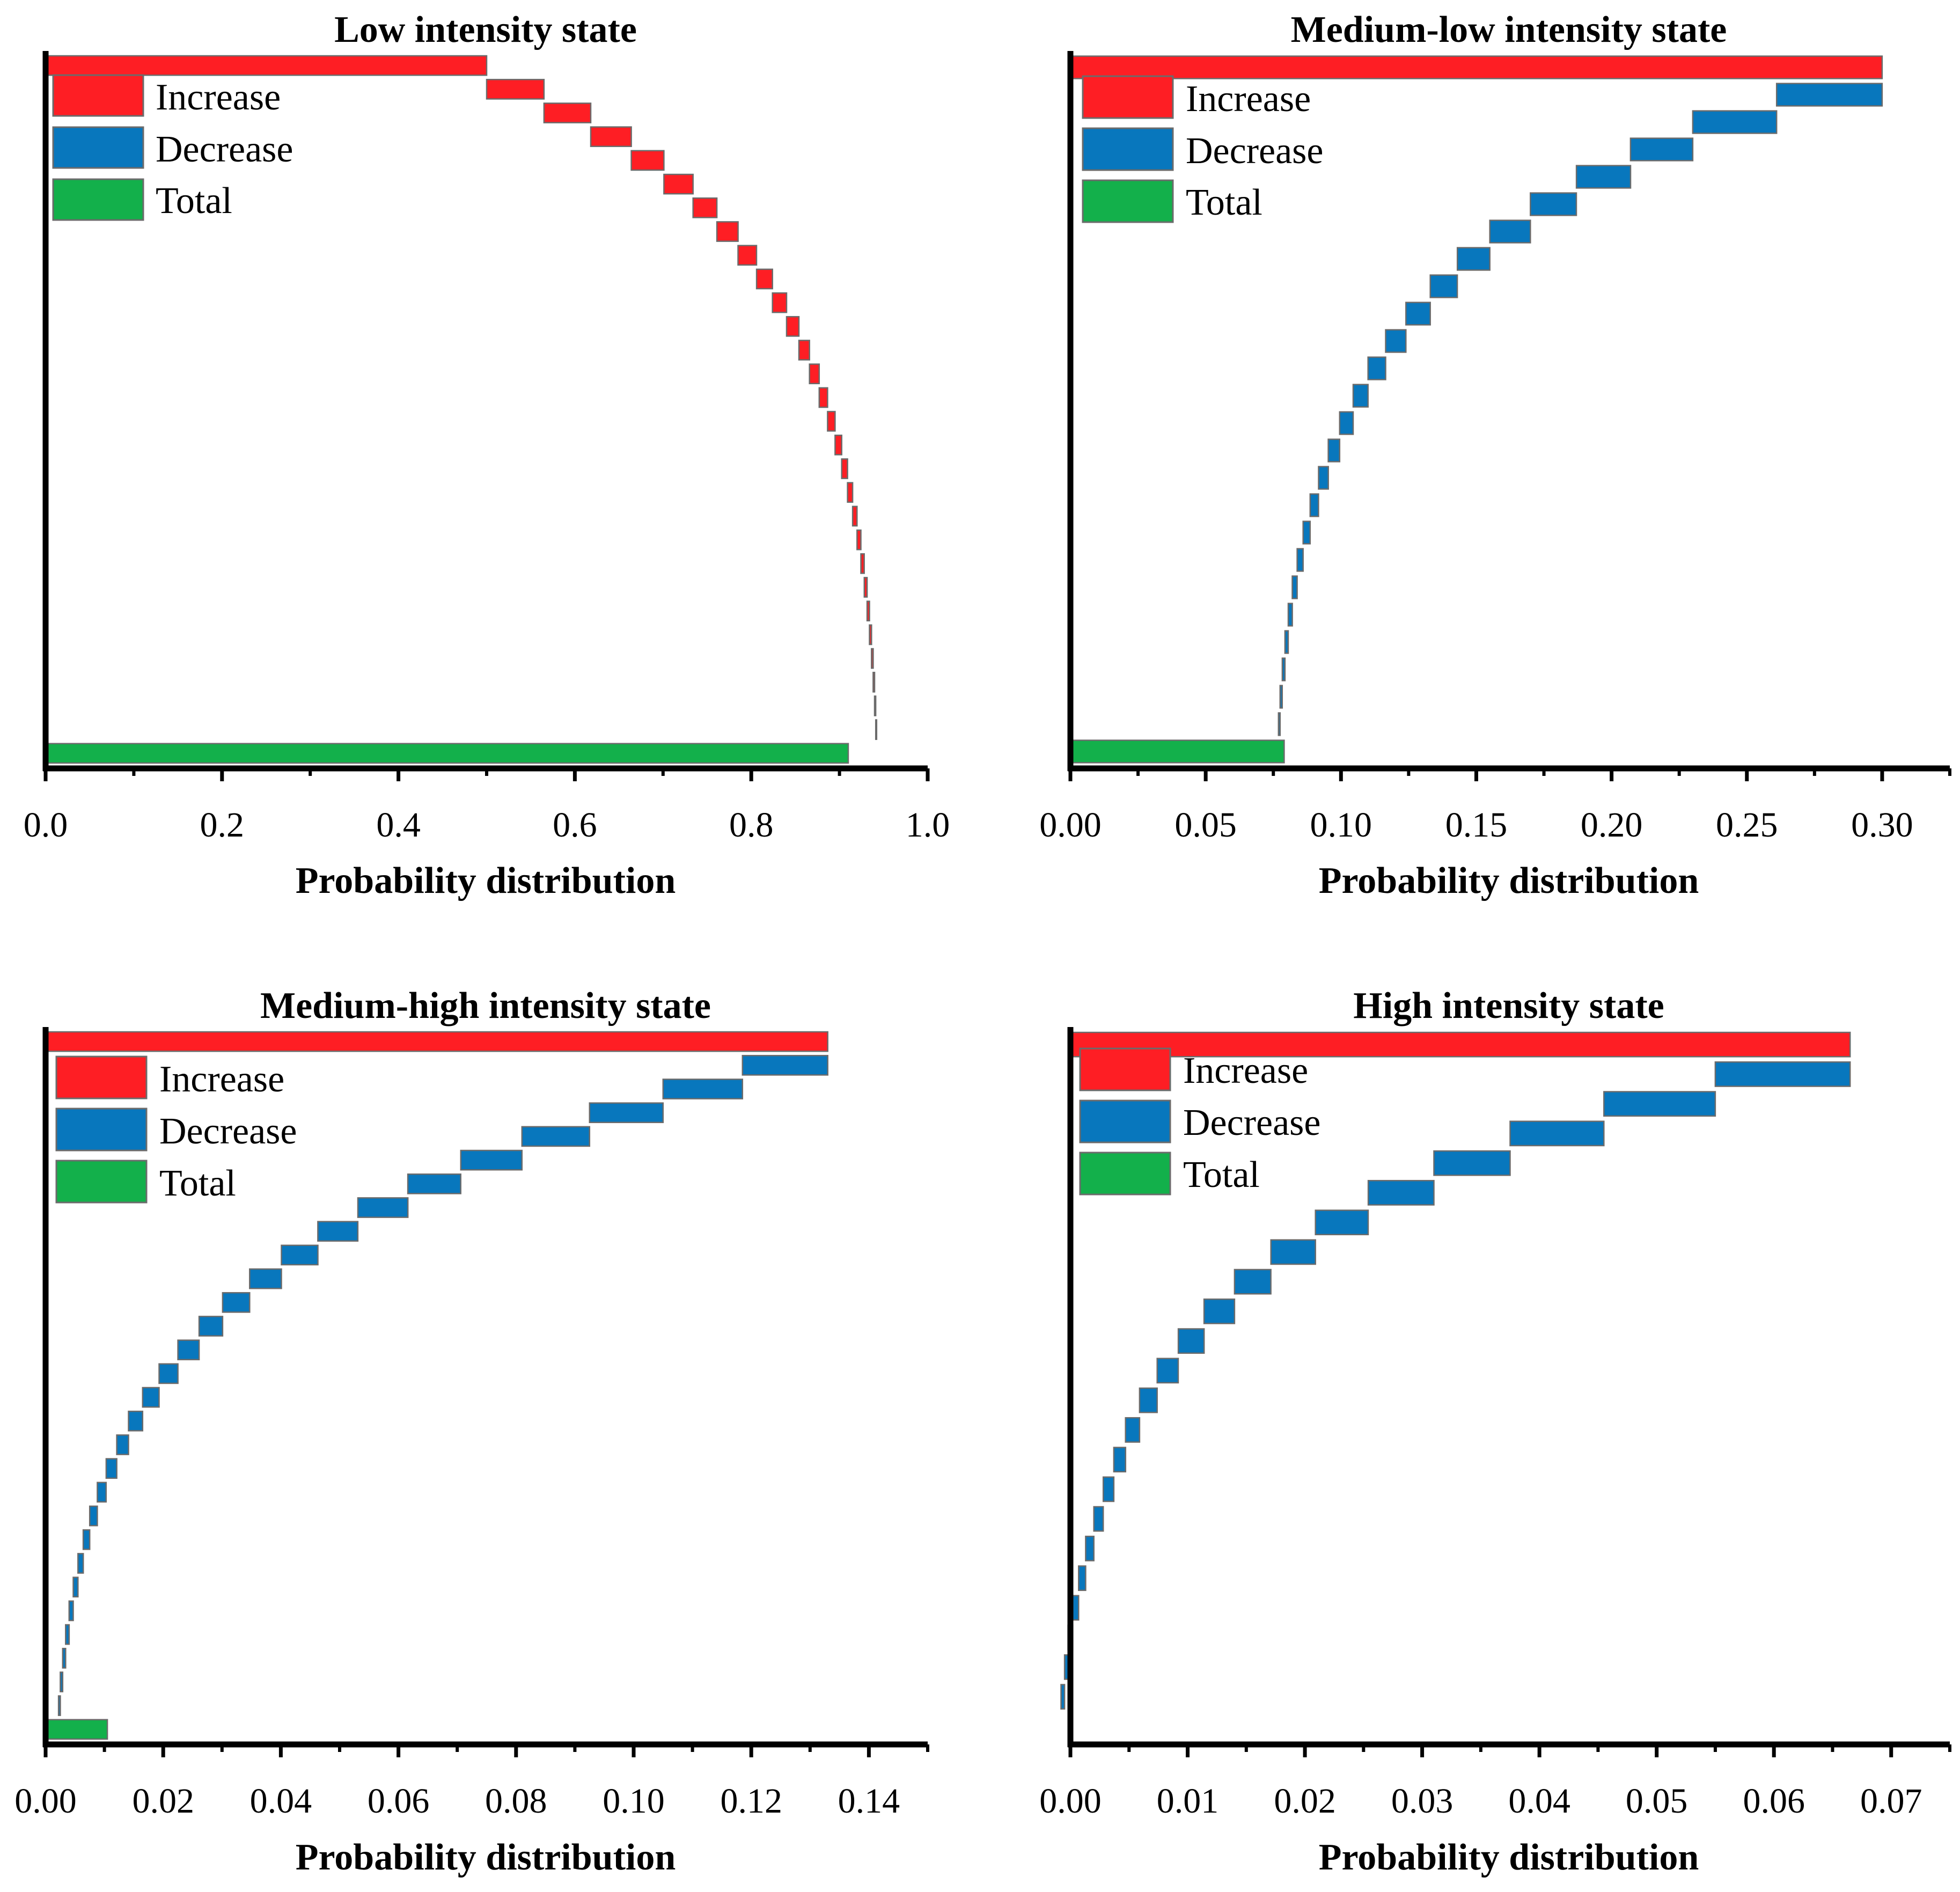 The image size is (1960, 1892). Describe the element at coordinates (751, 825) in the screenshot. I see `x-tick-label: 0.8` at that location.